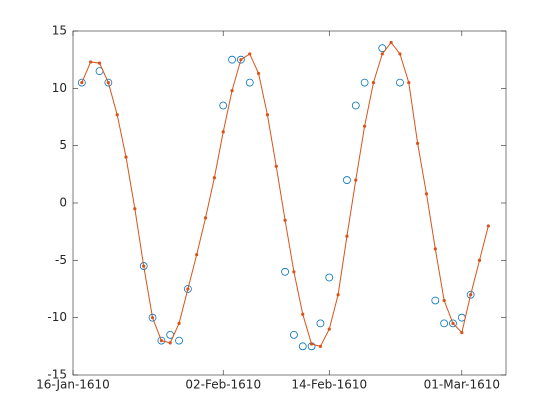 The width and height of the screenshot is (560, 420). What do you see at coordinates (57, 375) in the screenshot?
I see `y-tick-label: -15` at bounding box center [57, 375].